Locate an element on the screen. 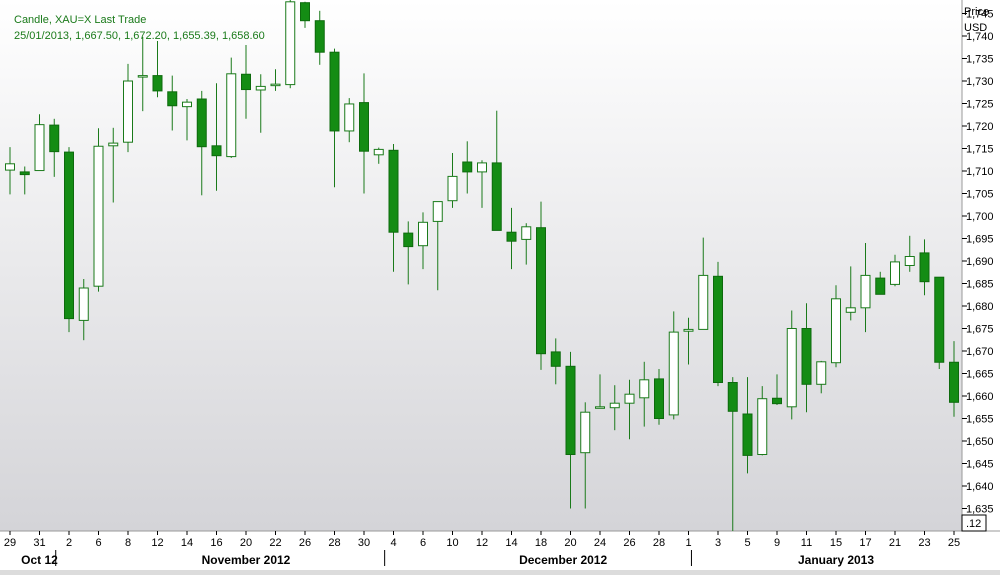  y-tick-label: 1,680 is located at coordinates (980, 307).